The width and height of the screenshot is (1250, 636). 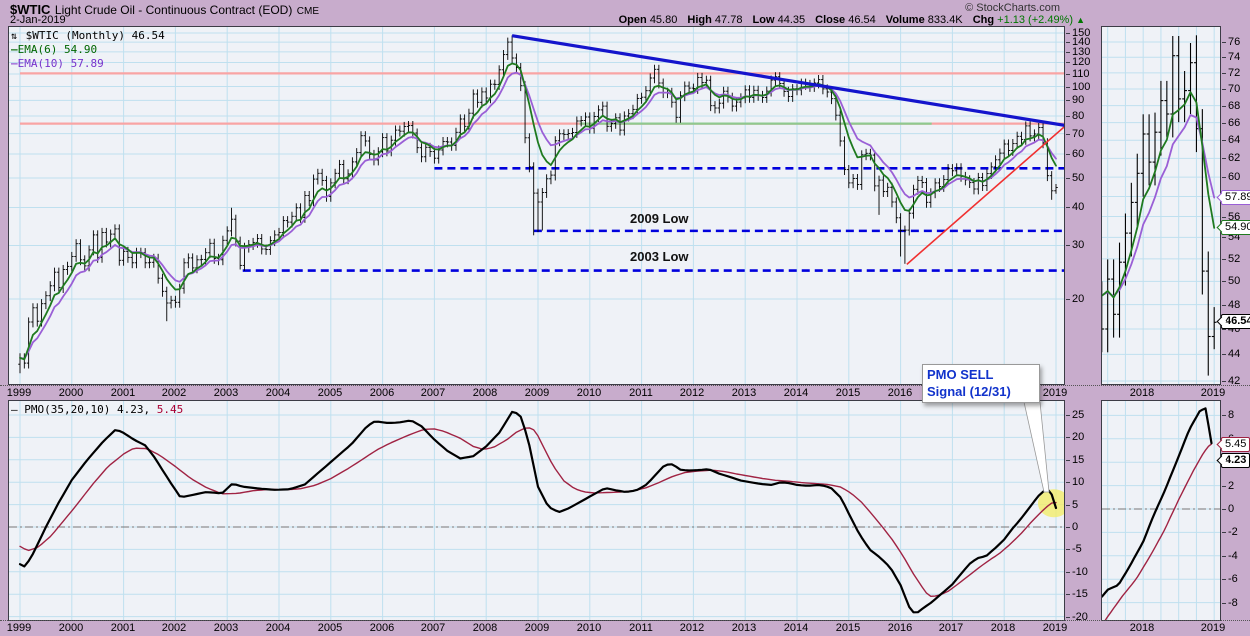 I want to click on mini-pmo-panel, so click(x=1160, y=513).